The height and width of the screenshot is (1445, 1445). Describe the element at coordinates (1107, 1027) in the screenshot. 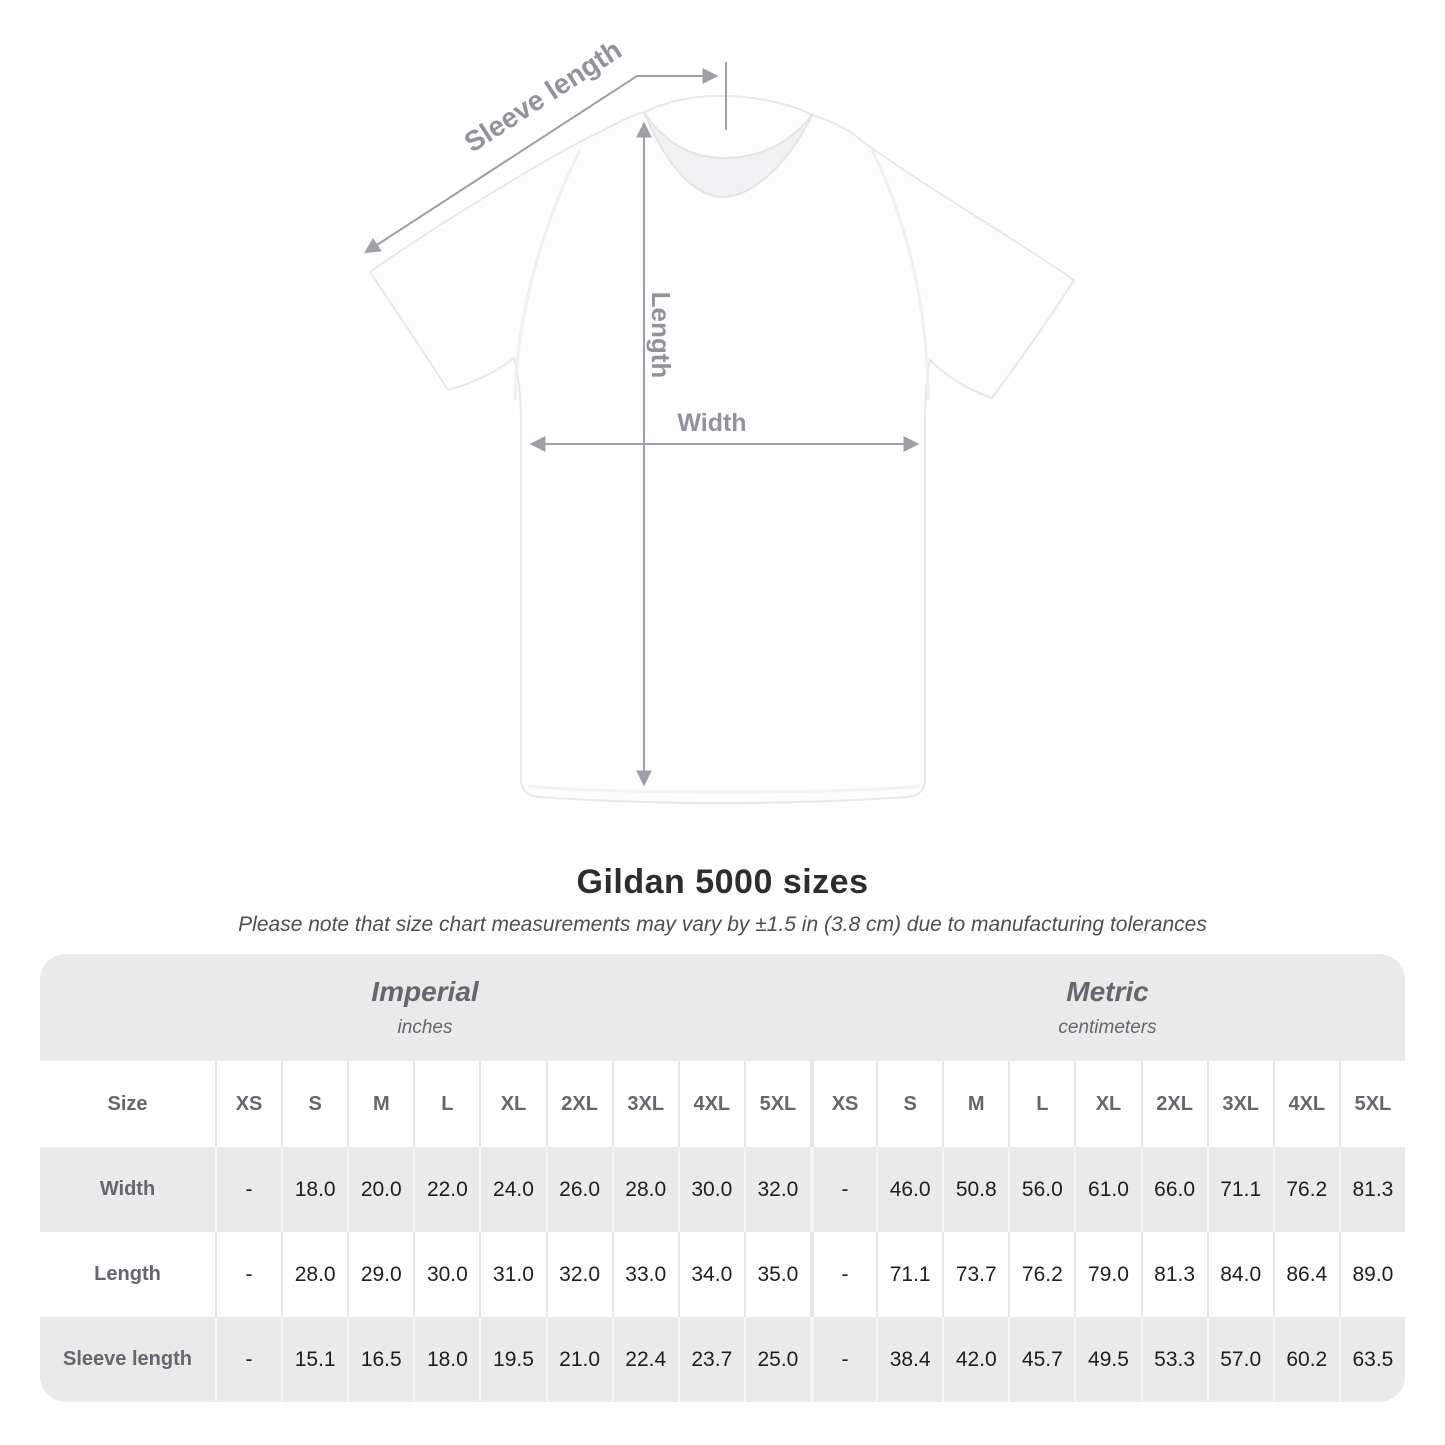

I see `metric-sublabel: centimeters` at that location.